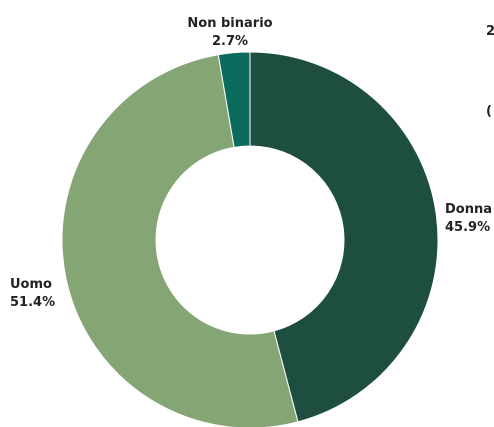 The width and height of the screenshot is (494, 427). Describe the element at coordinates (234, 99) in the screenshot. I see `slice-non-binario` at that location.